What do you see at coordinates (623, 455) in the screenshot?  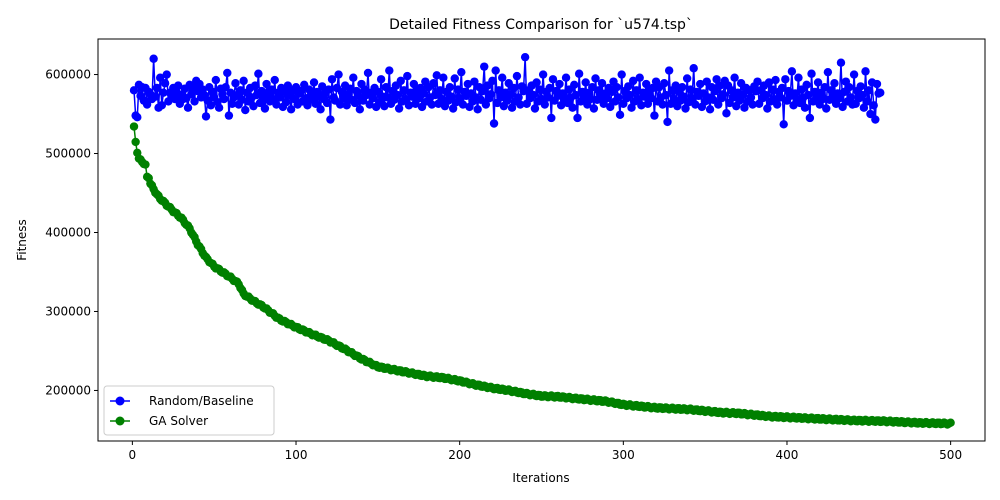 I see `x-tick-label: 300` at bounding box center [623, 455].